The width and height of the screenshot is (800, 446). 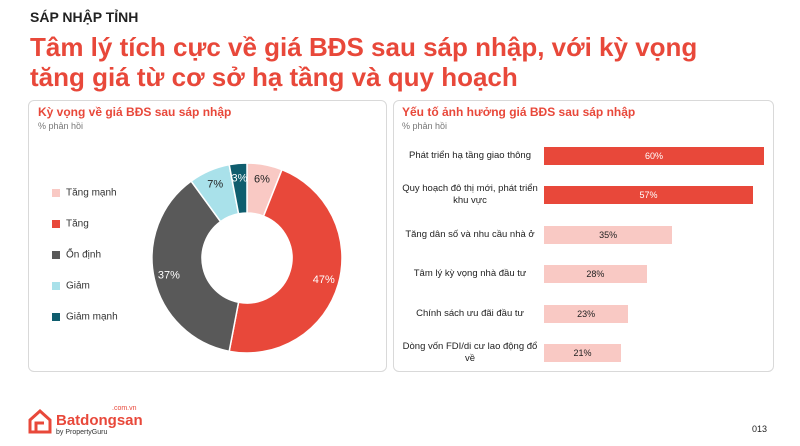 I want to click on chart-title: Yếu tố ảnh hưởng giá BĐS sau sáp nhập, so click(x=519, y=112).